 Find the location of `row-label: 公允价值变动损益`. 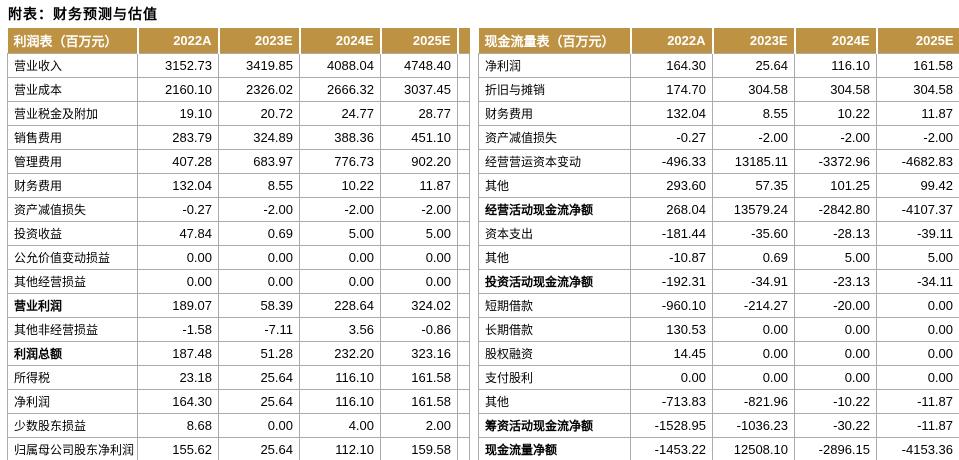

row-label: 公允价值变动损益 is located at coordinates (72, 257).